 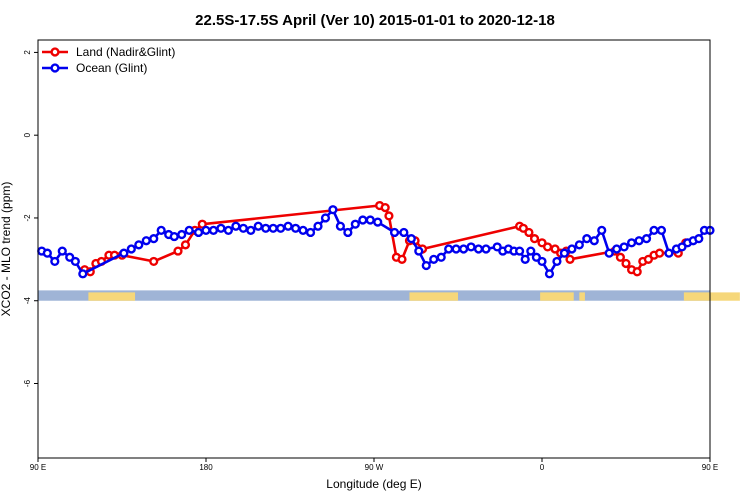 I want to click on y-tick-label: -4, so click(x=27, y=301).